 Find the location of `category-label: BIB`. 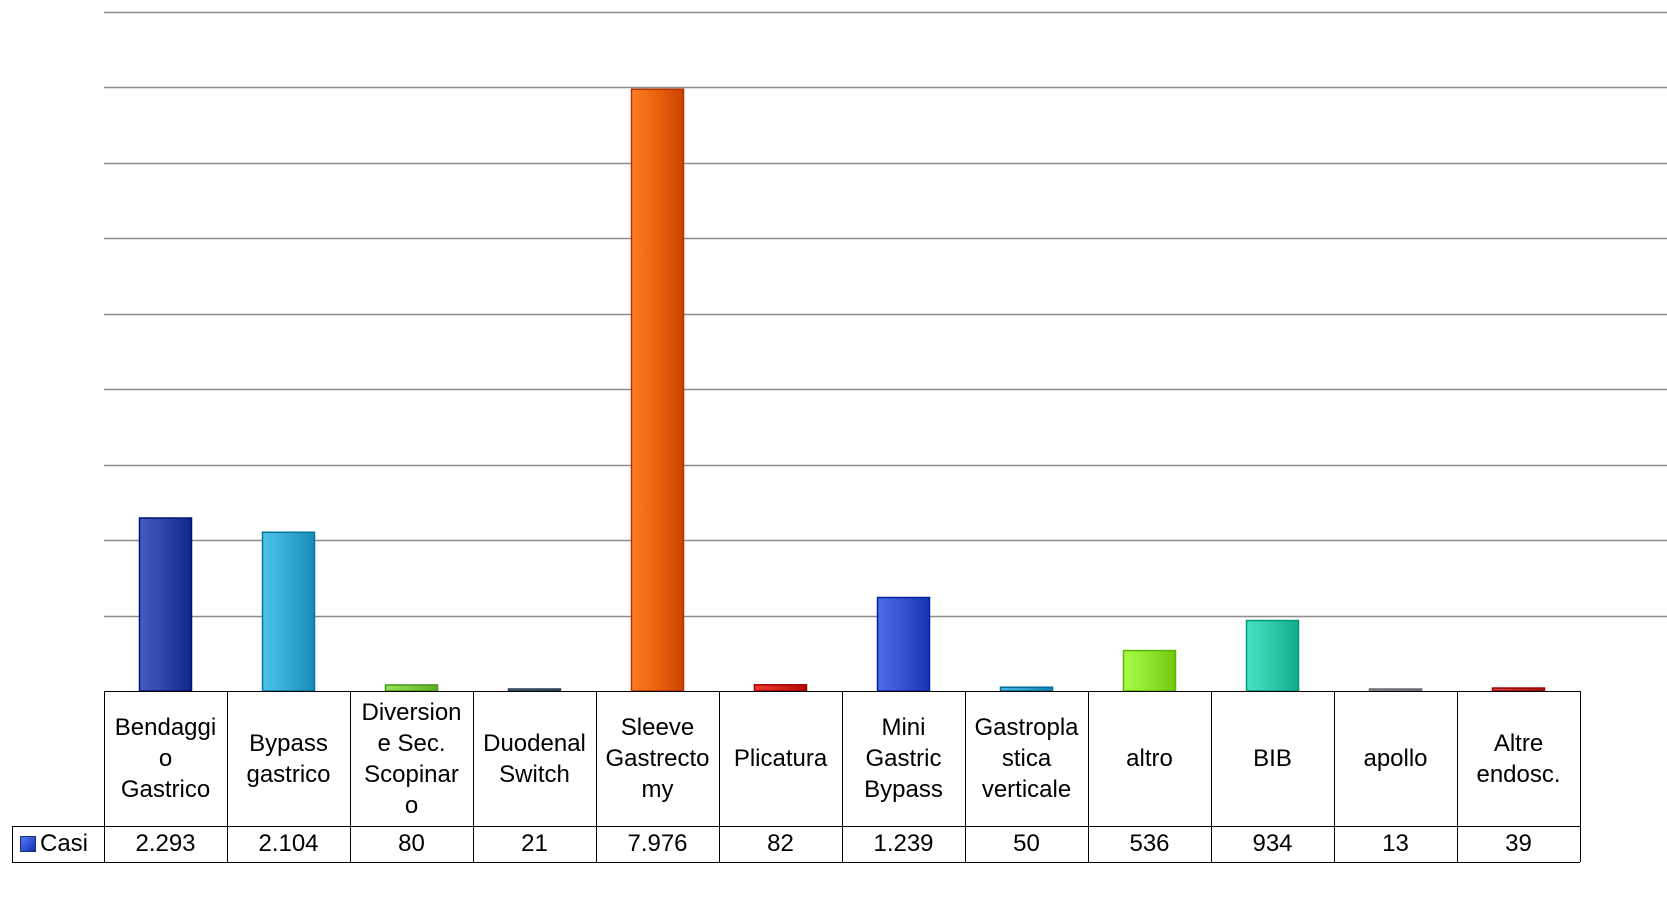

category-label: BIB is located at coordinates (1272, 758).